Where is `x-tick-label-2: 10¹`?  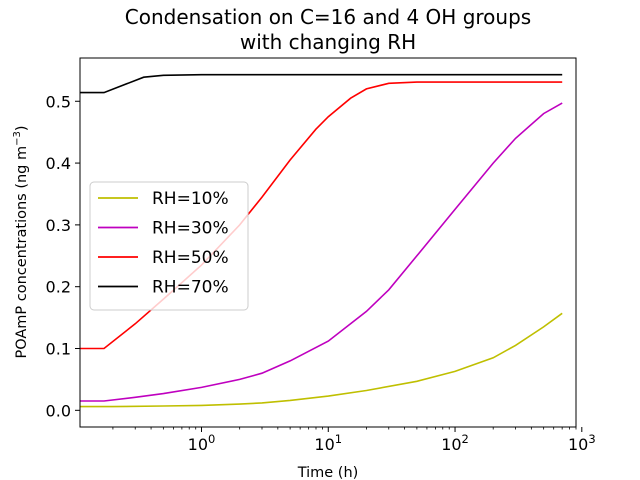 x-tick-label-2: 10¹ is located at coordinates (328, 443).